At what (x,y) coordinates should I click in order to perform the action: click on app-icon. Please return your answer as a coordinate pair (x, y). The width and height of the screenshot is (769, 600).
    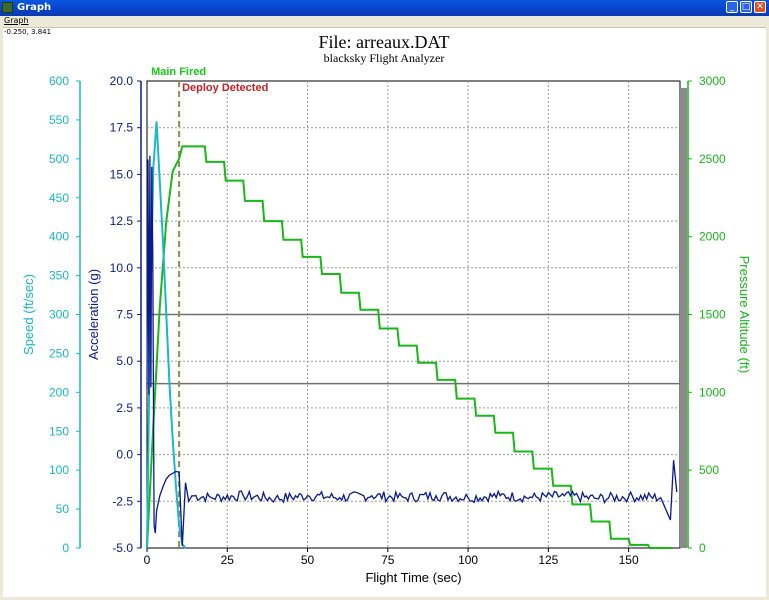
    Looking at the image, I should click on (7, 7).